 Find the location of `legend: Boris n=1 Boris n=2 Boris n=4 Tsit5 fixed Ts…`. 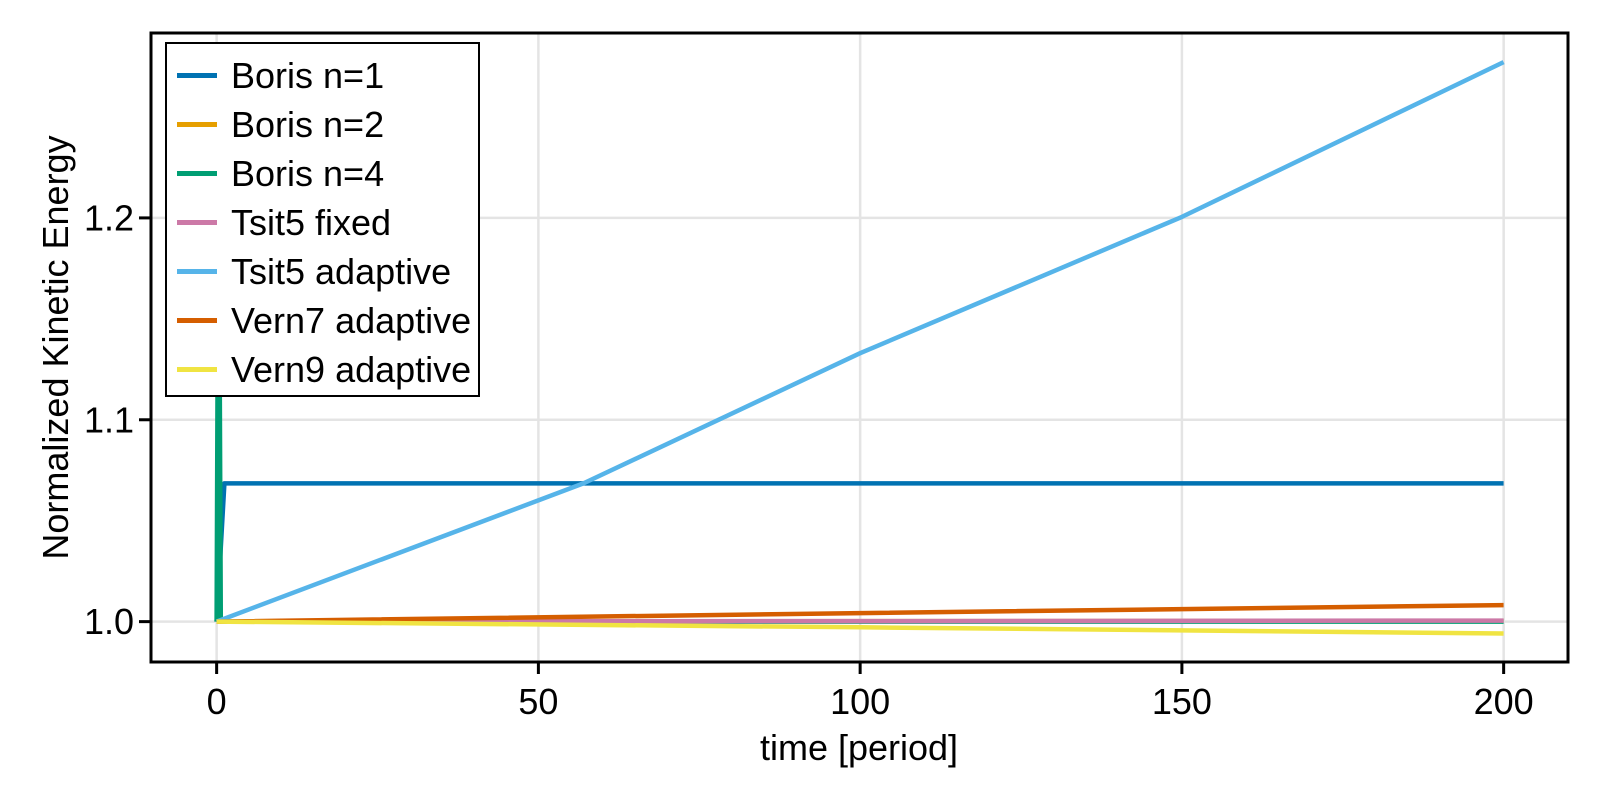

legend: Boris n=1 Boris n=2 Boris n=4 Tsit5 fixed Ts… is located at coordinates (322, 219).